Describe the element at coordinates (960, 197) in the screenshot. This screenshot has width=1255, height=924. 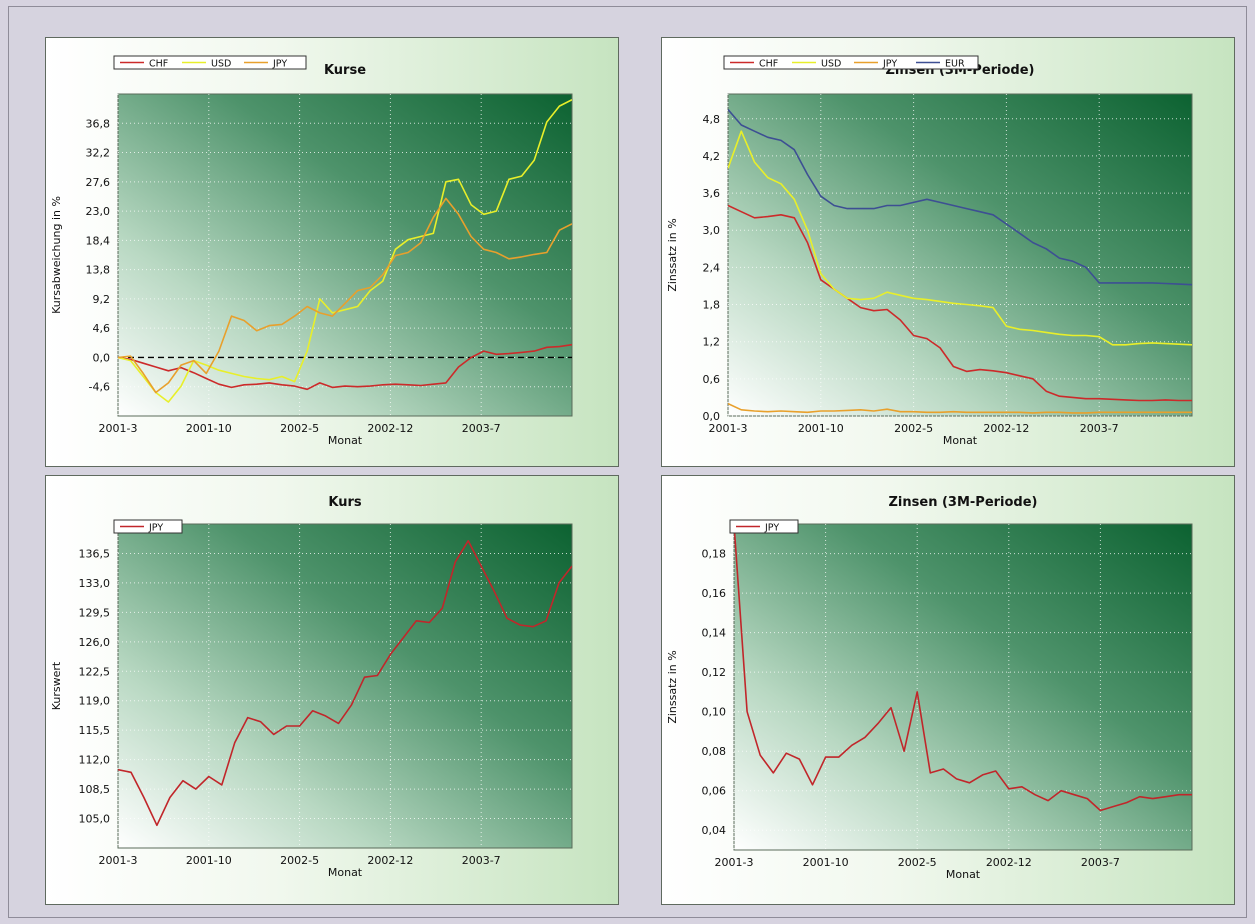
I see `series-line-eur` at that location.